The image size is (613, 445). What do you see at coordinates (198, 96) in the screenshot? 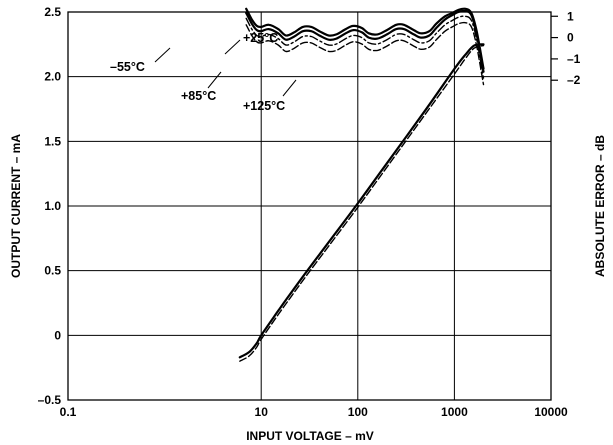
I see `annotation-85c: +85°C` at bounding box center [198, 96].